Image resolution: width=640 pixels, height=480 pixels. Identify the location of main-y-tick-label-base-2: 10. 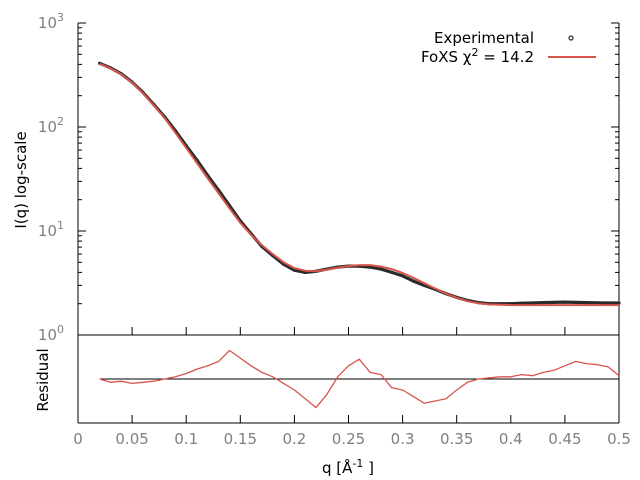
(47, 127).